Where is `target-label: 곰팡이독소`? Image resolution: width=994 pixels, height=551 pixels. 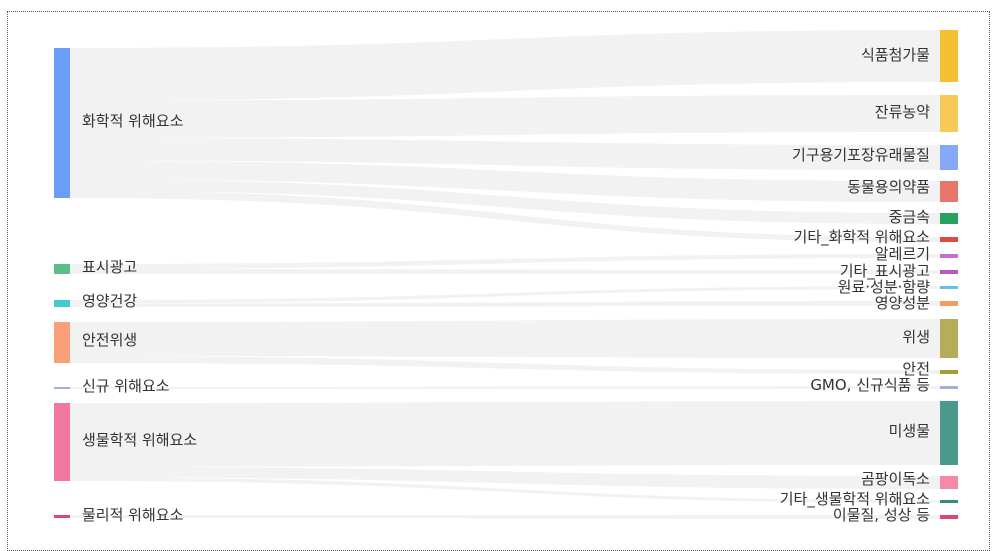
target-label: 곰팡이독소 is located at coordinates (895, 479).